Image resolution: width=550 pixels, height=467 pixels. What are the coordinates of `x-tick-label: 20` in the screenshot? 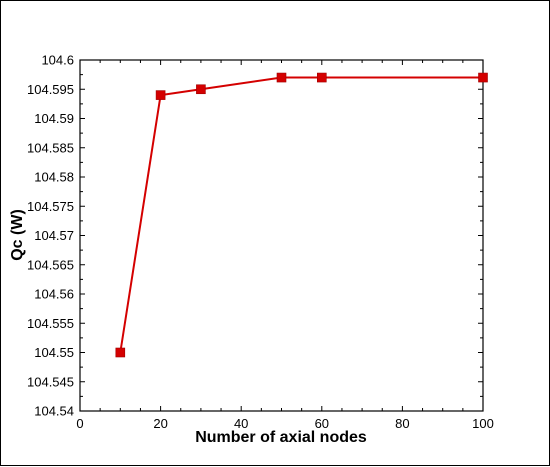 It's located at (160, 423).